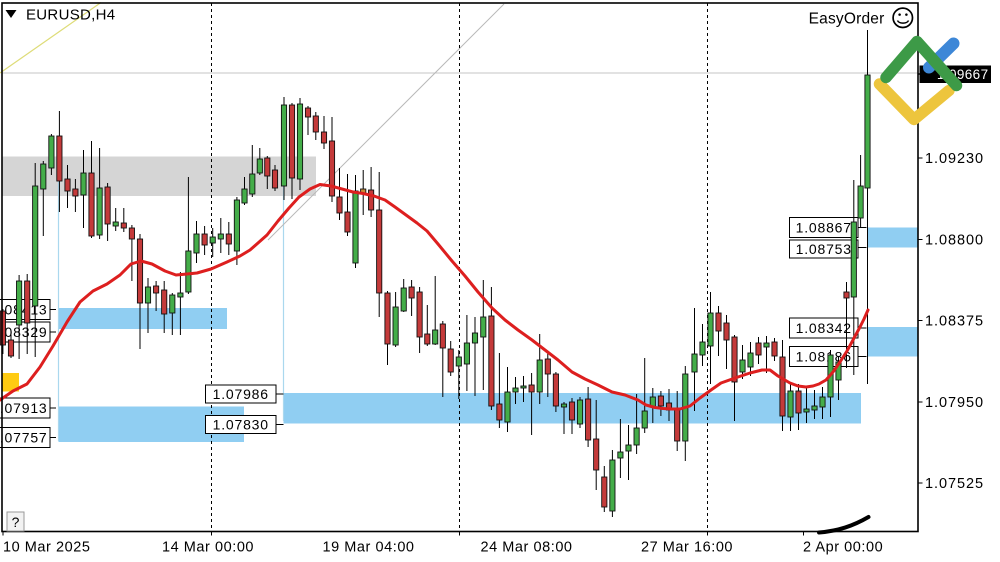 This screenshot has width=1000, height=562. What do you see at coordinates (824, 228) in the screenshot?
I see `svg-text: 1.08867` at bounding box center [824, 228].